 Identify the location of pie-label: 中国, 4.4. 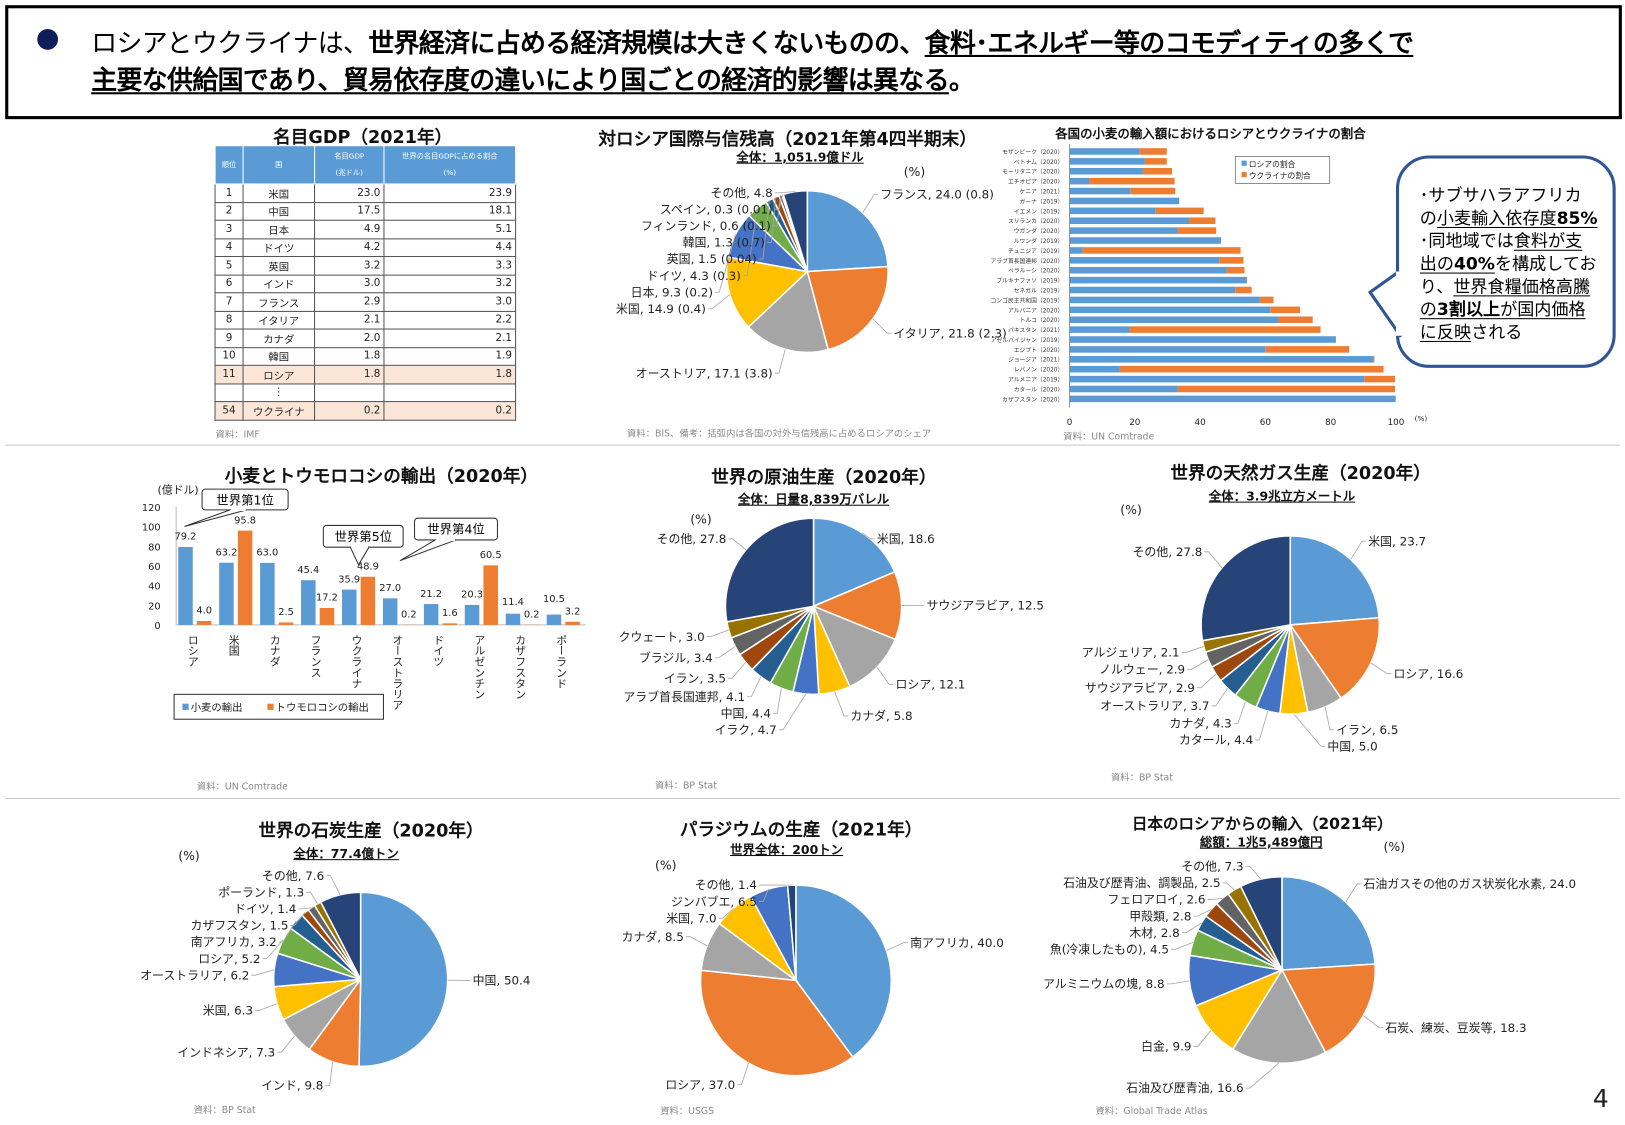
(746, 713).